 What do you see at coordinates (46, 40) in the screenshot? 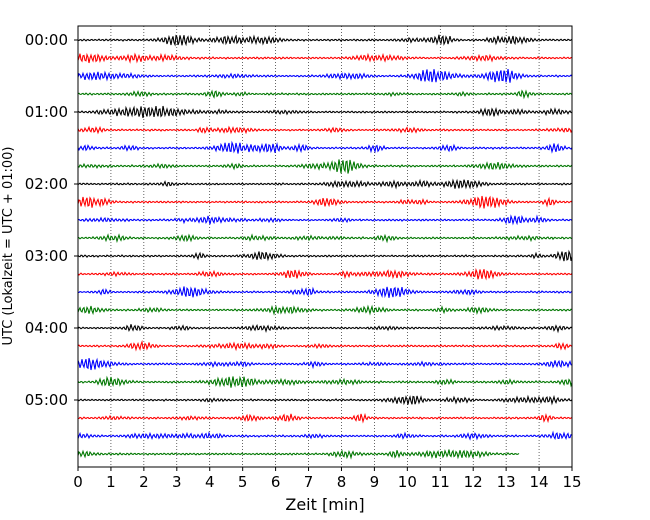
I see `y-tick-label: 00:00` at bounding box center [46, 40].